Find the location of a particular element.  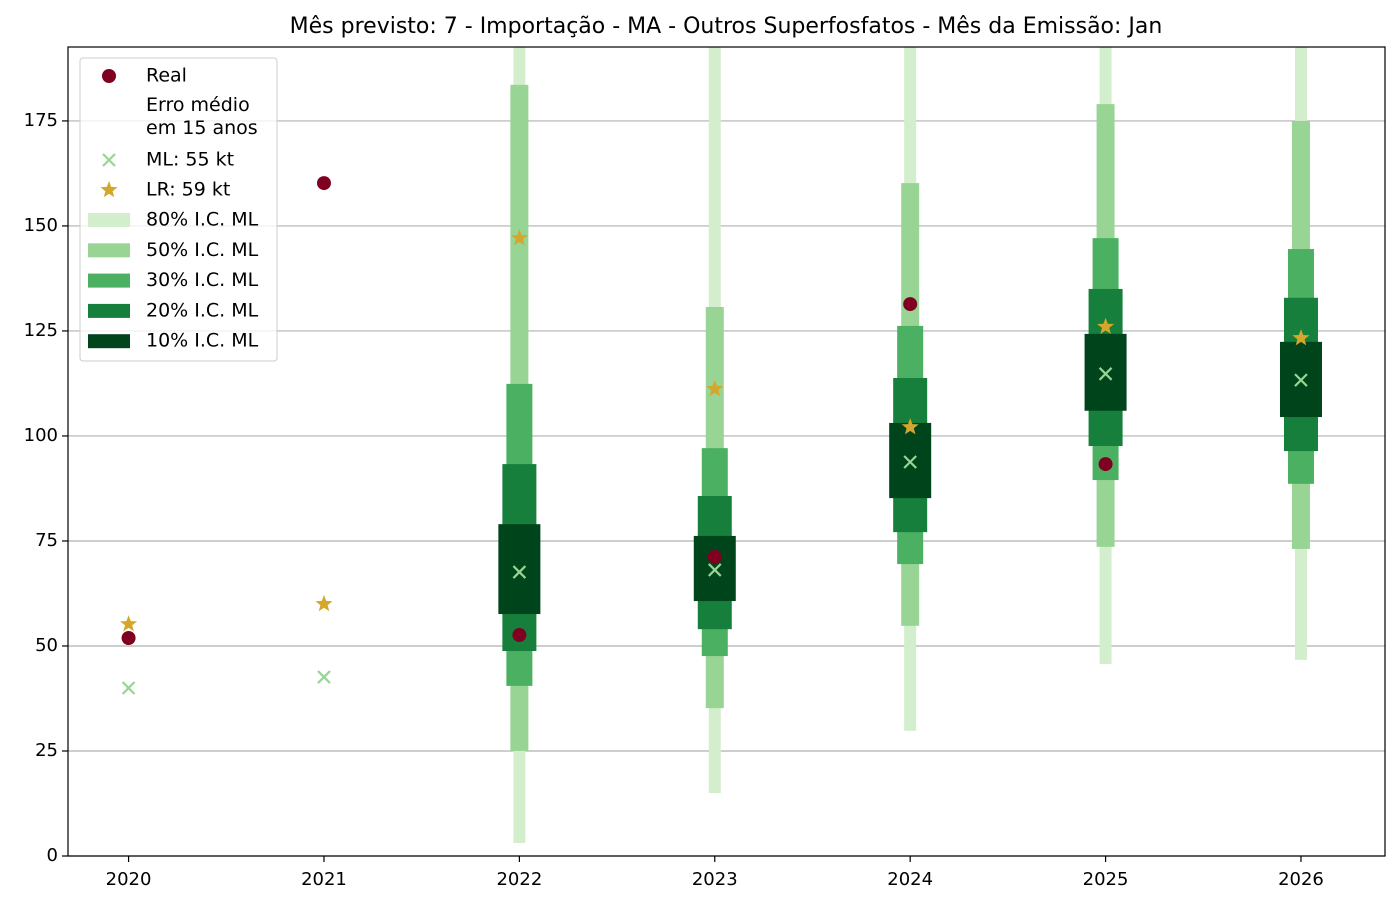

interval-bar is located at coordinates (519, 569).